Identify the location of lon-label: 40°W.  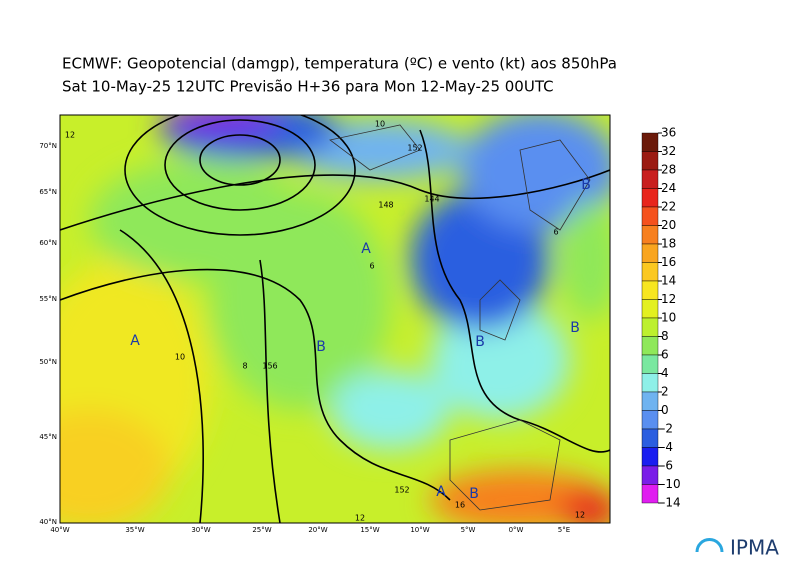
(59, 530).